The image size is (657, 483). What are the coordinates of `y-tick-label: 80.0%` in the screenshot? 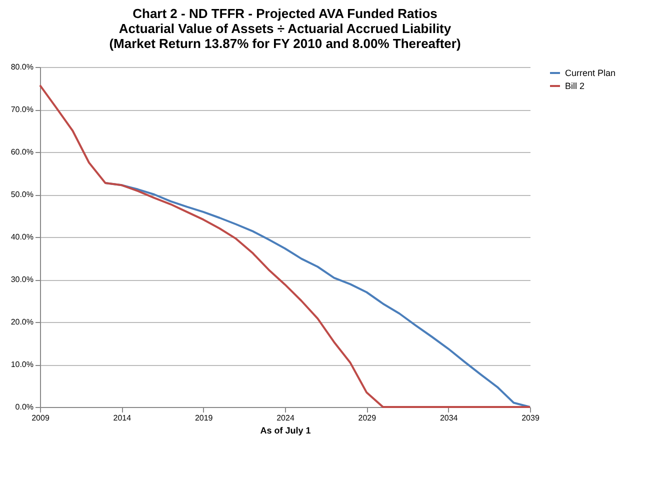 It's located at (22, 67).